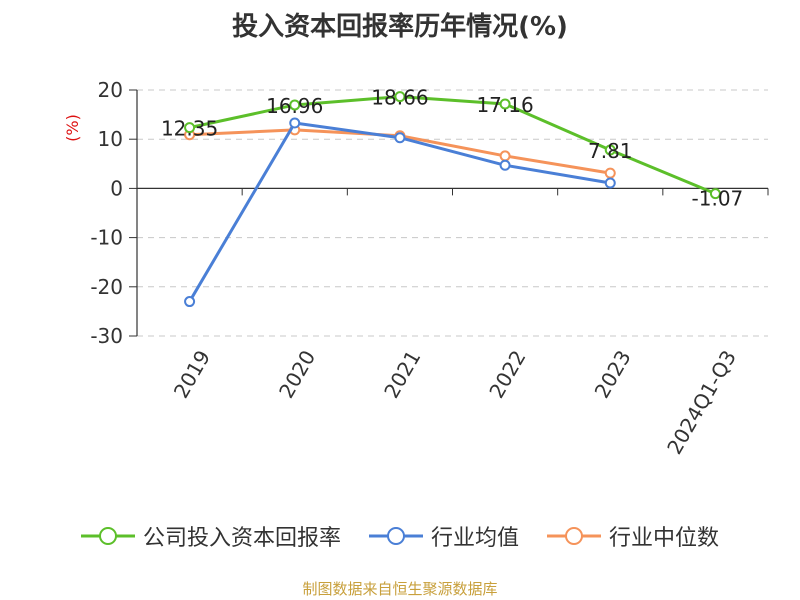 The image size is (800, 600). I want to click on y-tick-label: 20, so click(110, 90).